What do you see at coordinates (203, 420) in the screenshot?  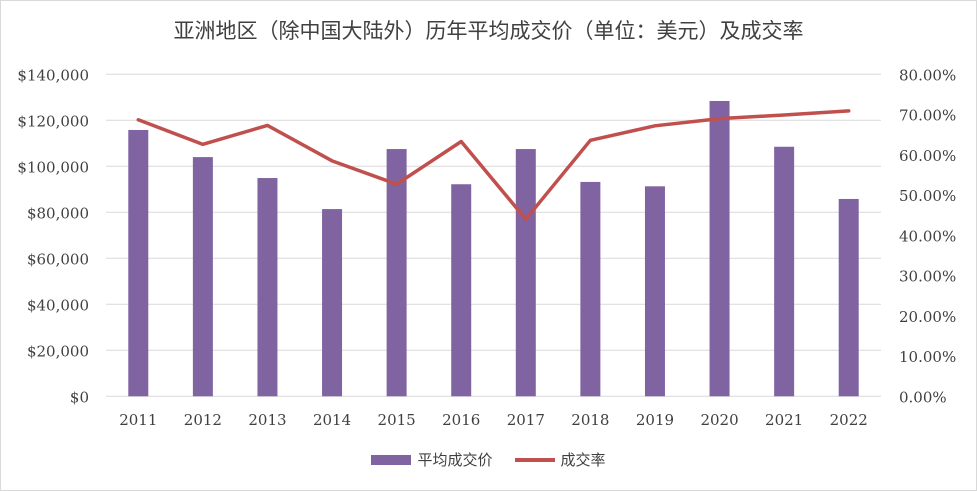 I see `x-tick-label: 2012` at bounding box center [203, 420].